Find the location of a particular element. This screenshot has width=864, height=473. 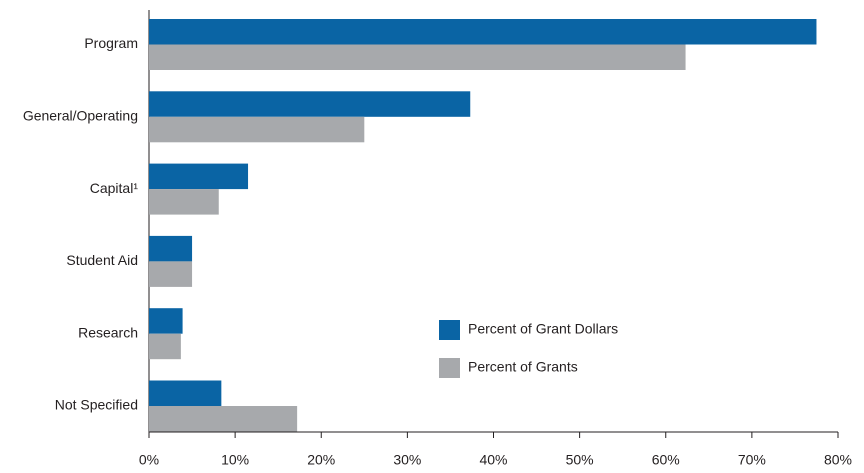

x-tick-label: 60% is located at coordinates (666, 460).